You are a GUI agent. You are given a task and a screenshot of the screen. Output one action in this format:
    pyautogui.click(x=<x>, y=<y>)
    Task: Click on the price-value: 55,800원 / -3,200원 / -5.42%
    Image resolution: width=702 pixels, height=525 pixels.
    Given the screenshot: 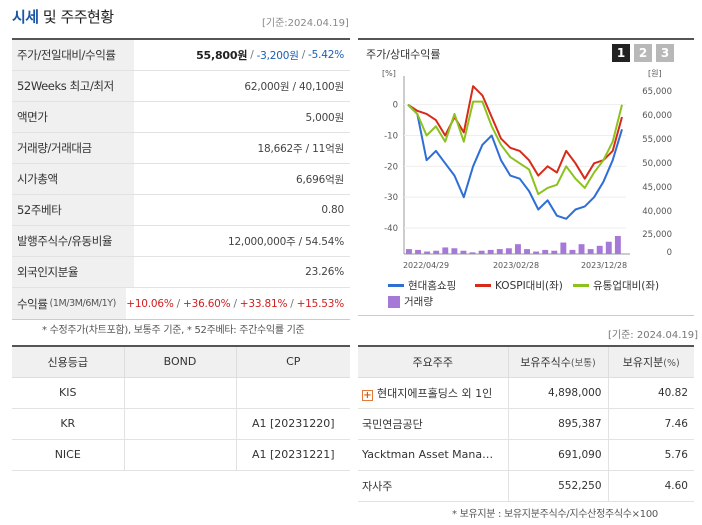 What is the action you would take?
    pyautogui.click(x=270, y=55)
    